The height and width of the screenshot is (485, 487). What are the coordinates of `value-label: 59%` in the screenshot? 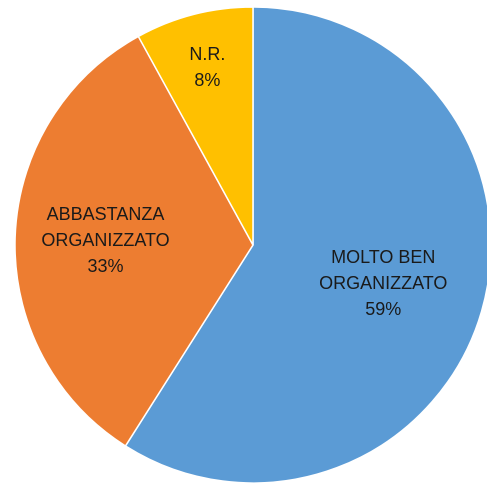 It's located at (383, 308).